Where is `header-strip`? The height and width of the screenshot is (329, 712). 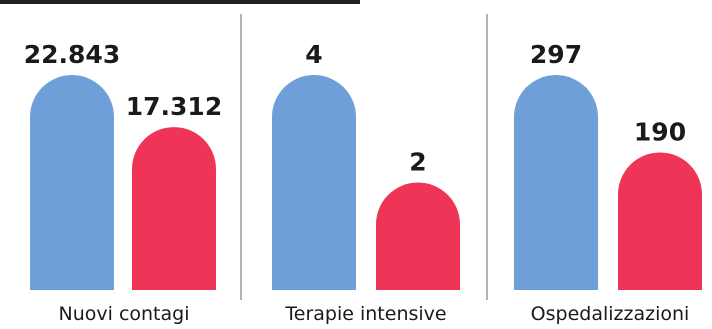 header-strip is located at coordinates (180, 2).